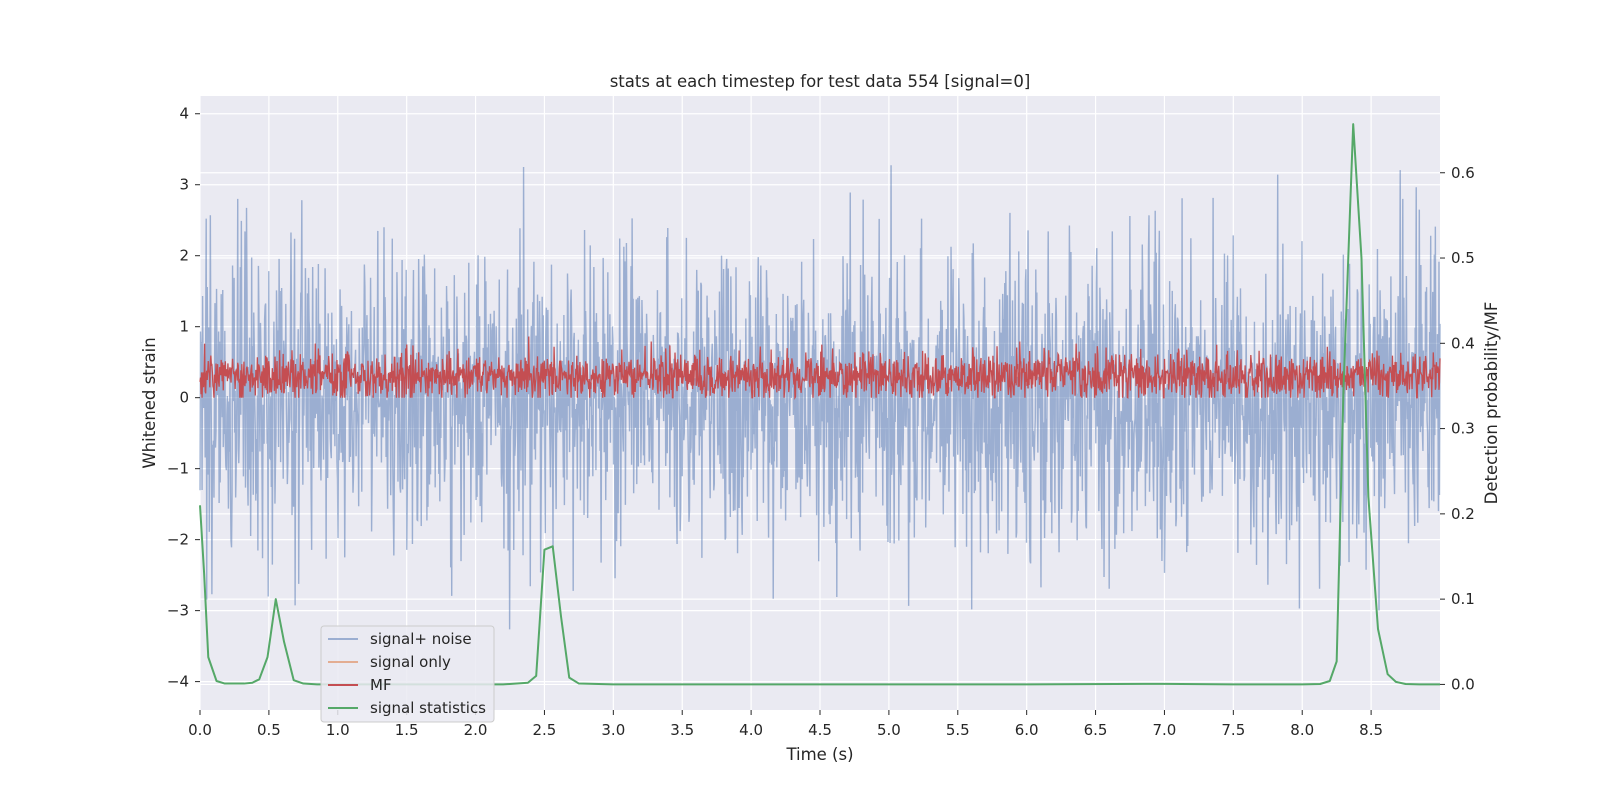 The image size is (1600, 800). I want to click on y2-tick-label: 0.6, so click(1463, 173).